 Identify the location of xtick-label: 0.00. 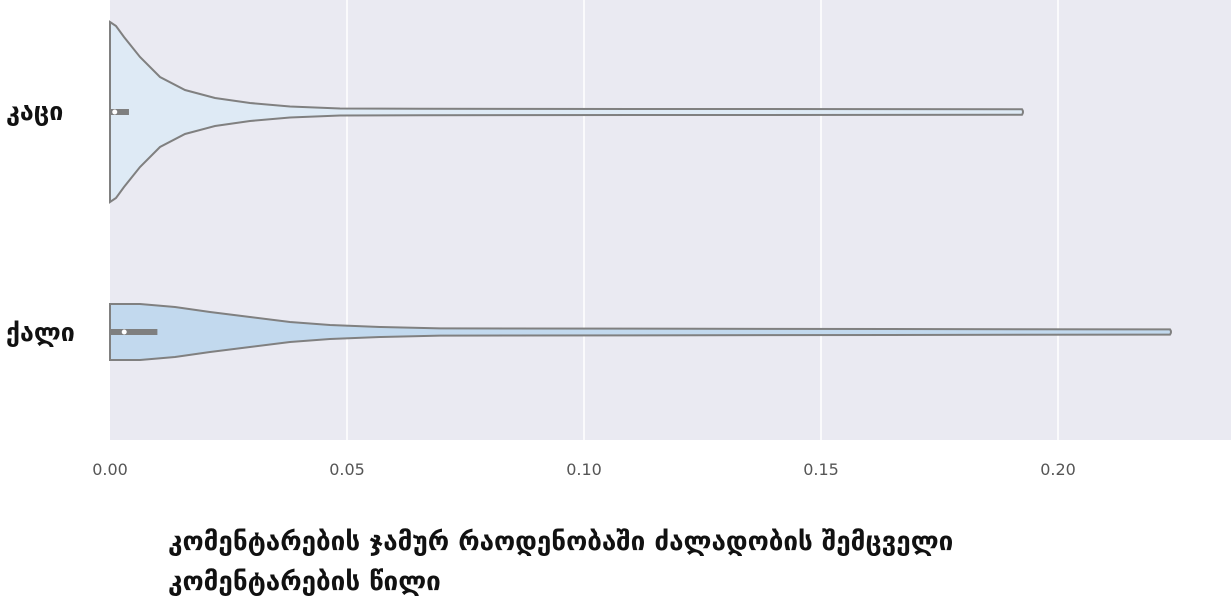
(110, 469).